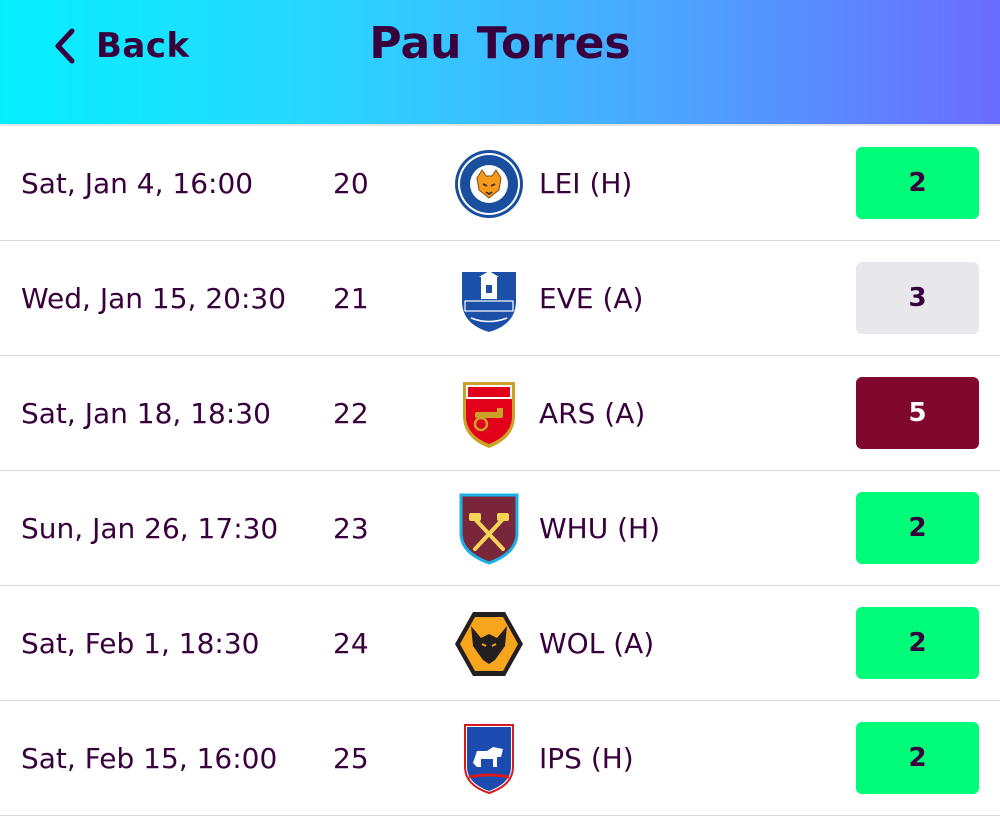 This screenshot has height=816, width=1000. Describe the element at coordinates (489, 184) in the screenshot. I see `leicester-city-crest-icon` at that location.